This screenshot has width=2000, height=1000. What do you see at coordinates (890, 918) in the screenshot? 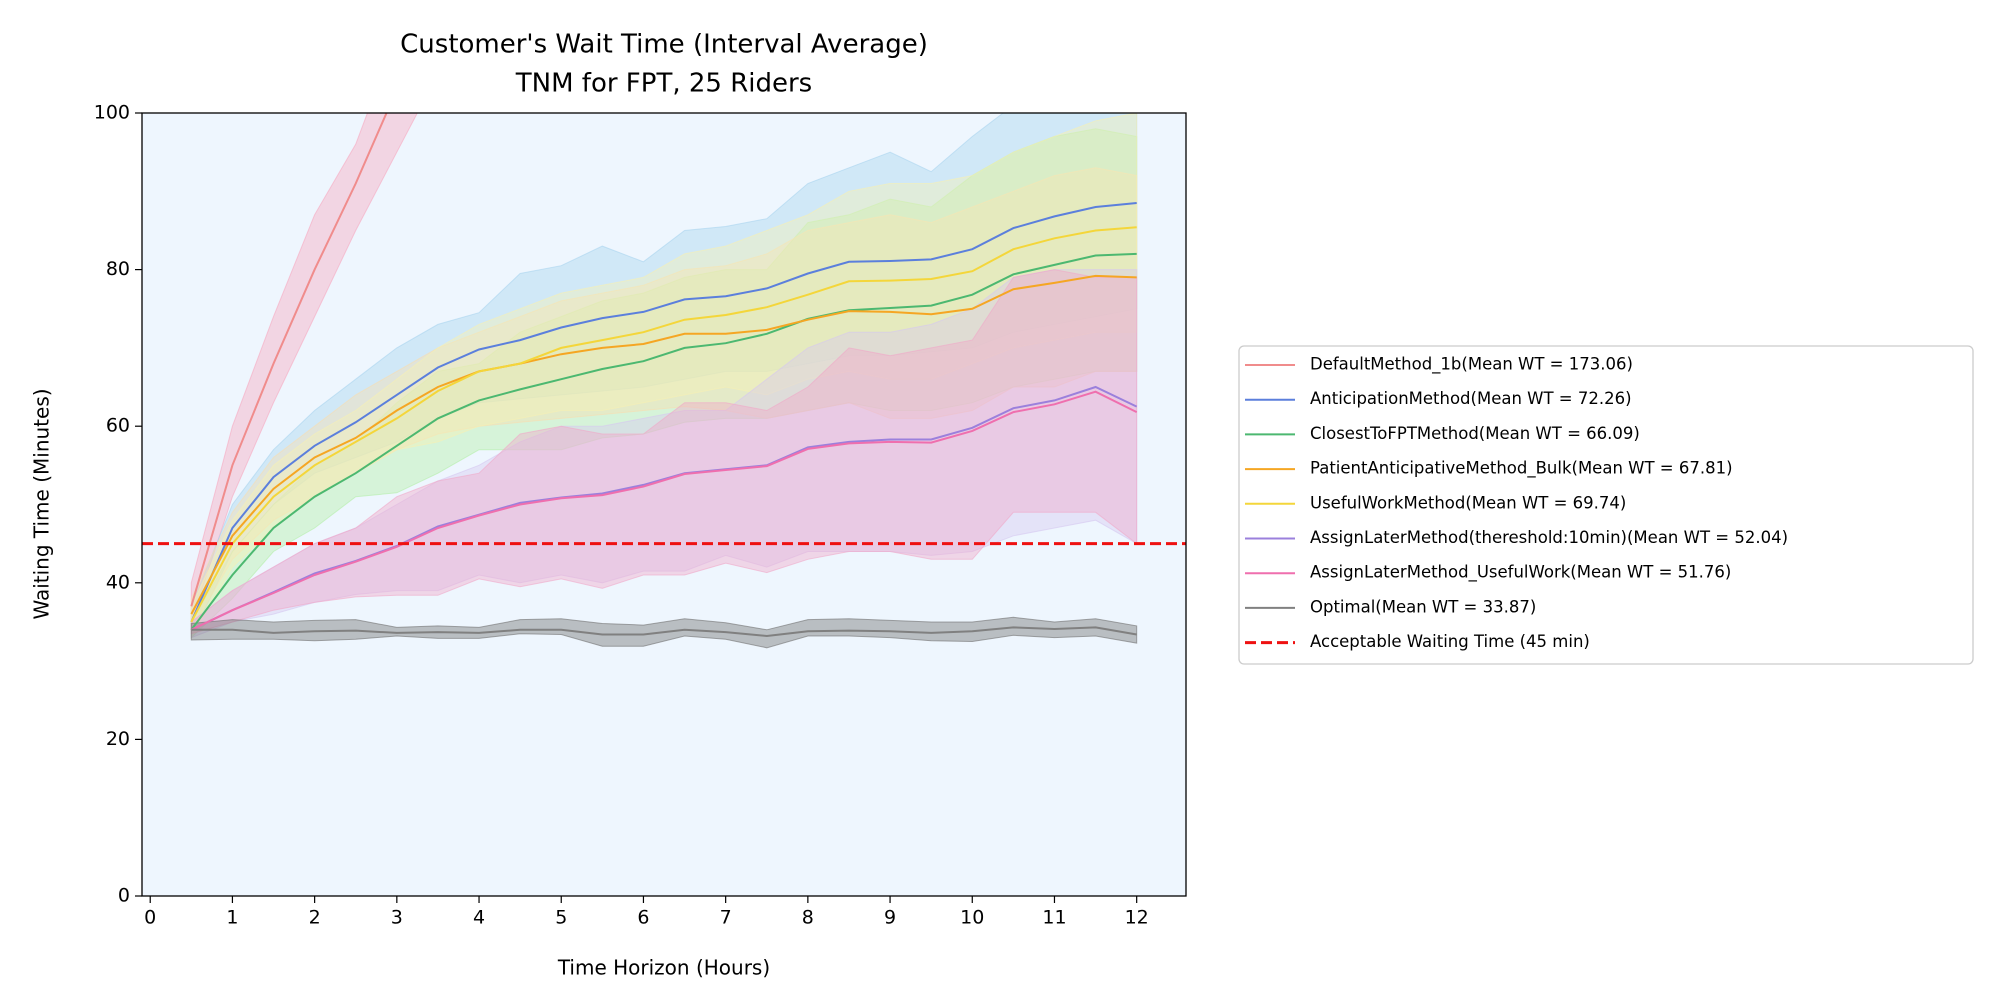
I see `x-tick-label: 9` at bounding box center [890, 918].